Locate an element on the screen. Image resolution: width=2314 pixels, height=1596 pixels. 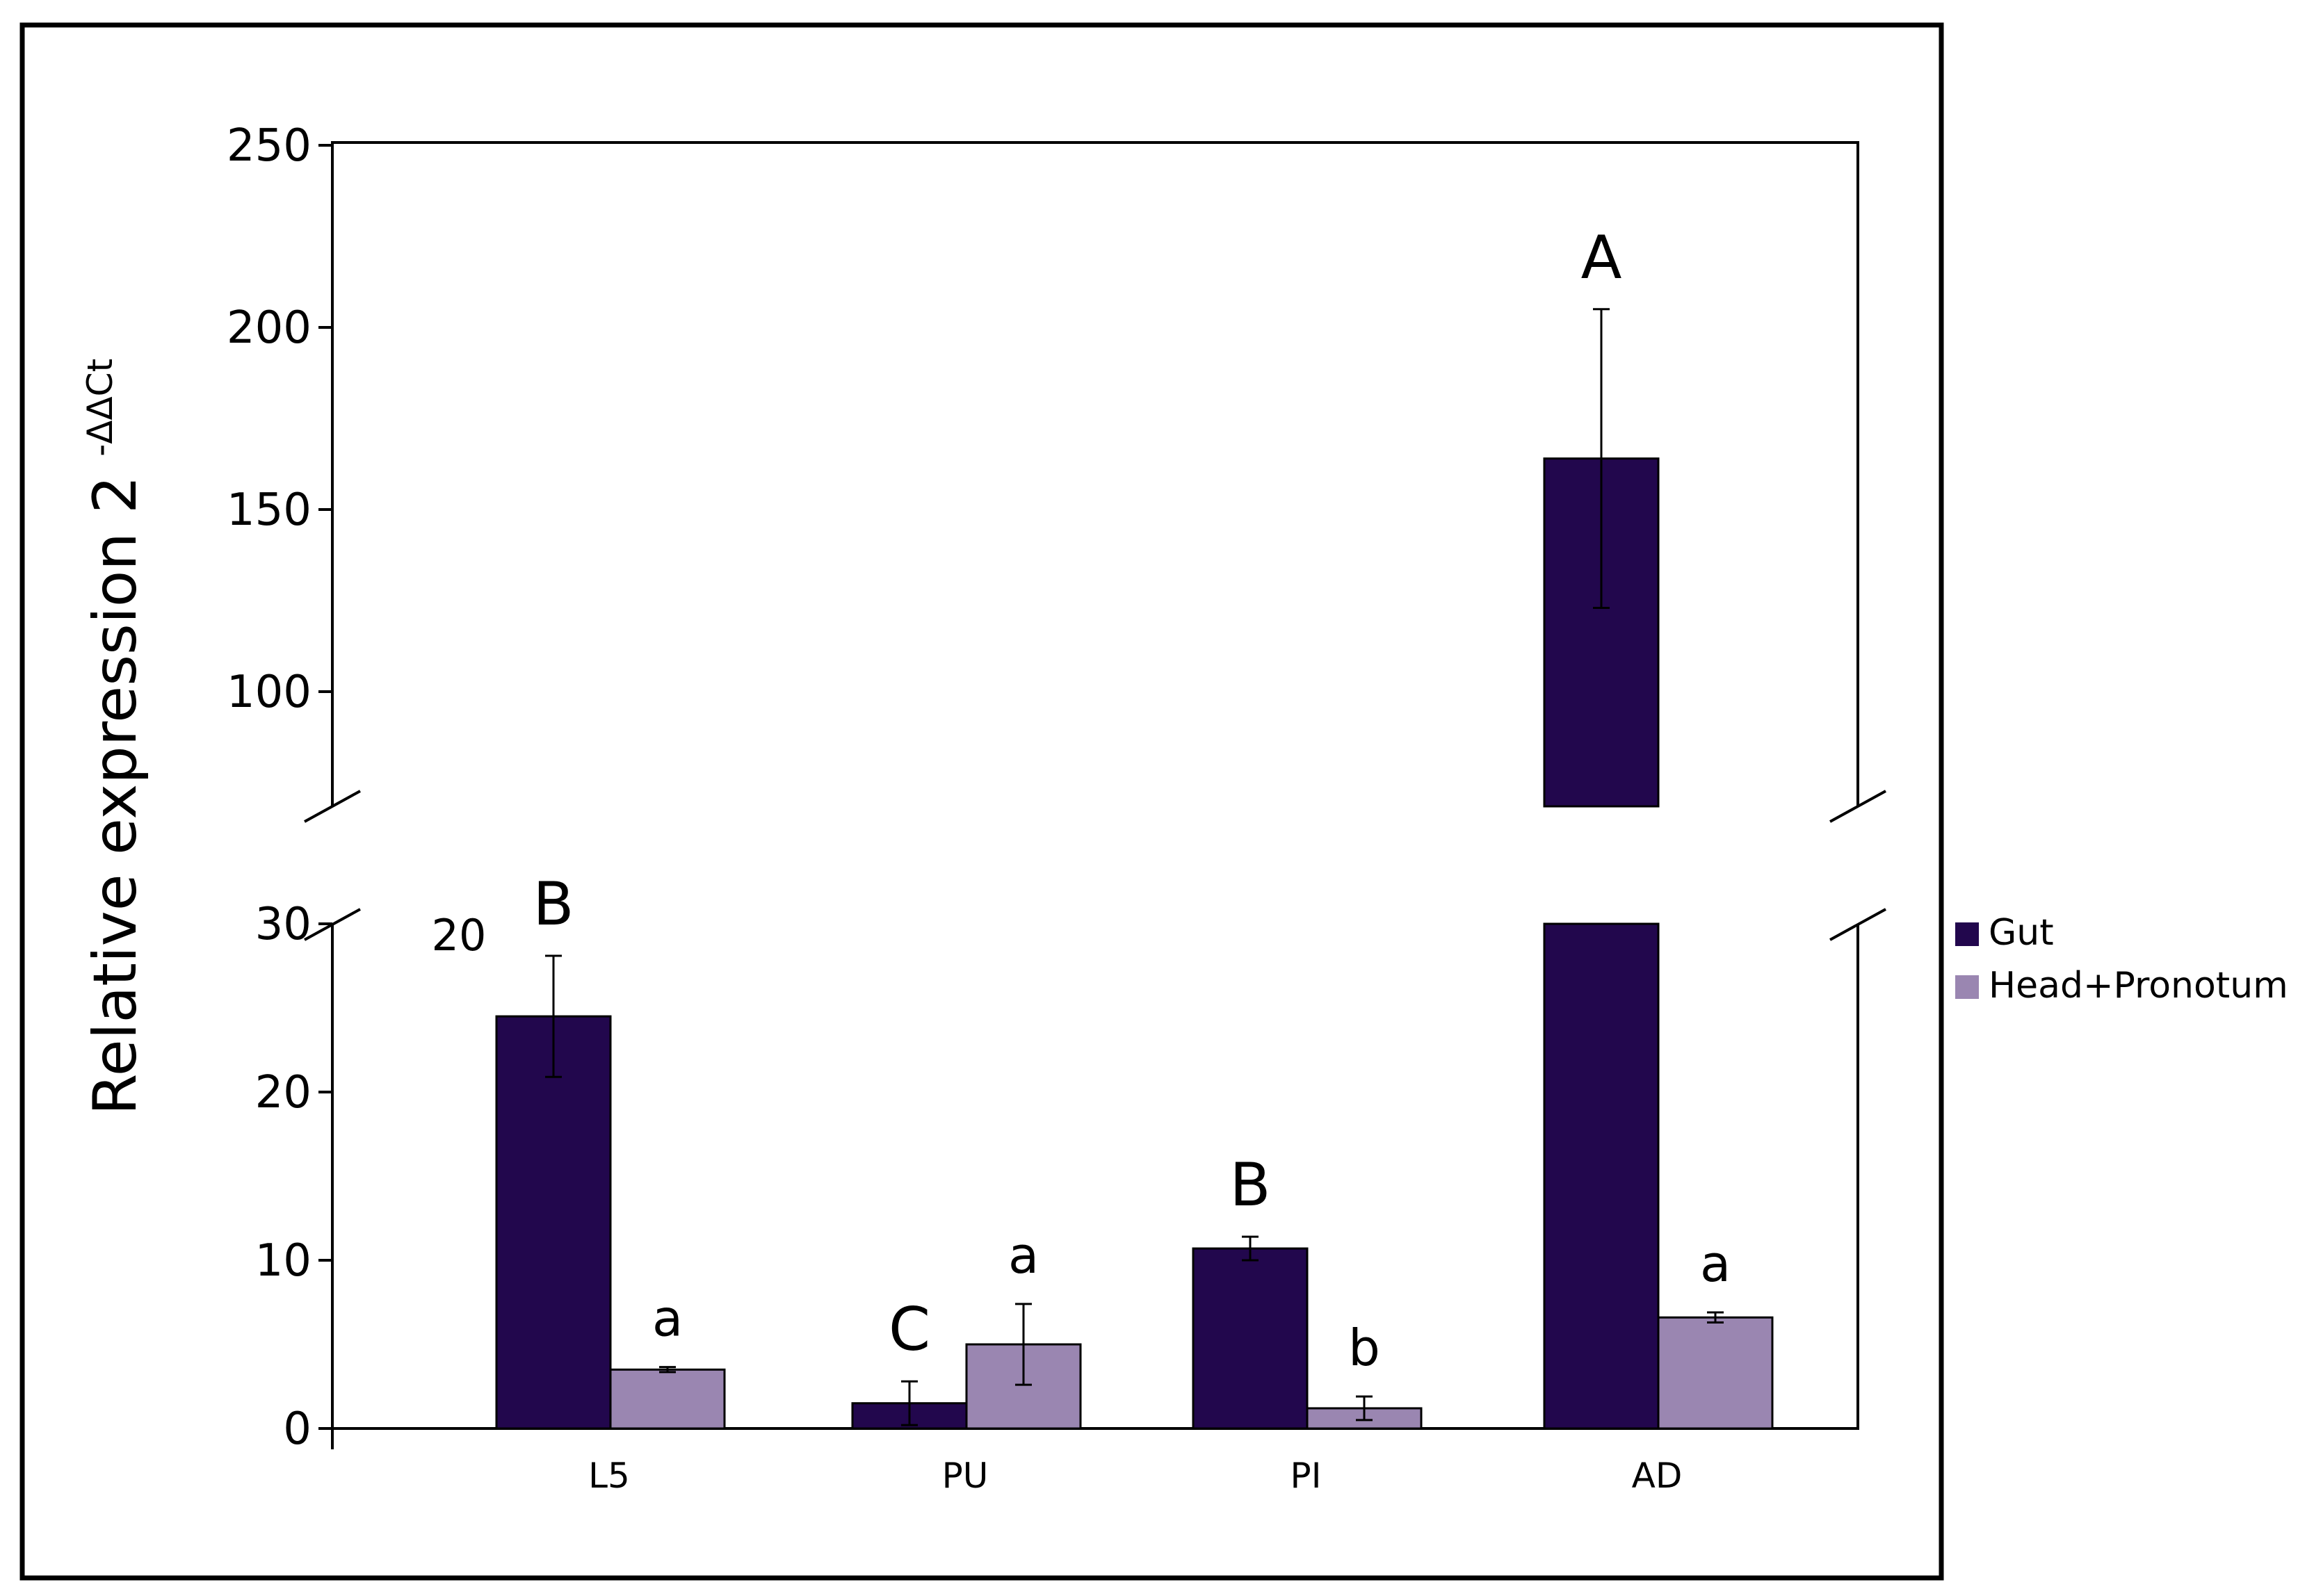
significance-label: C is located at coordinates (909, 1330).